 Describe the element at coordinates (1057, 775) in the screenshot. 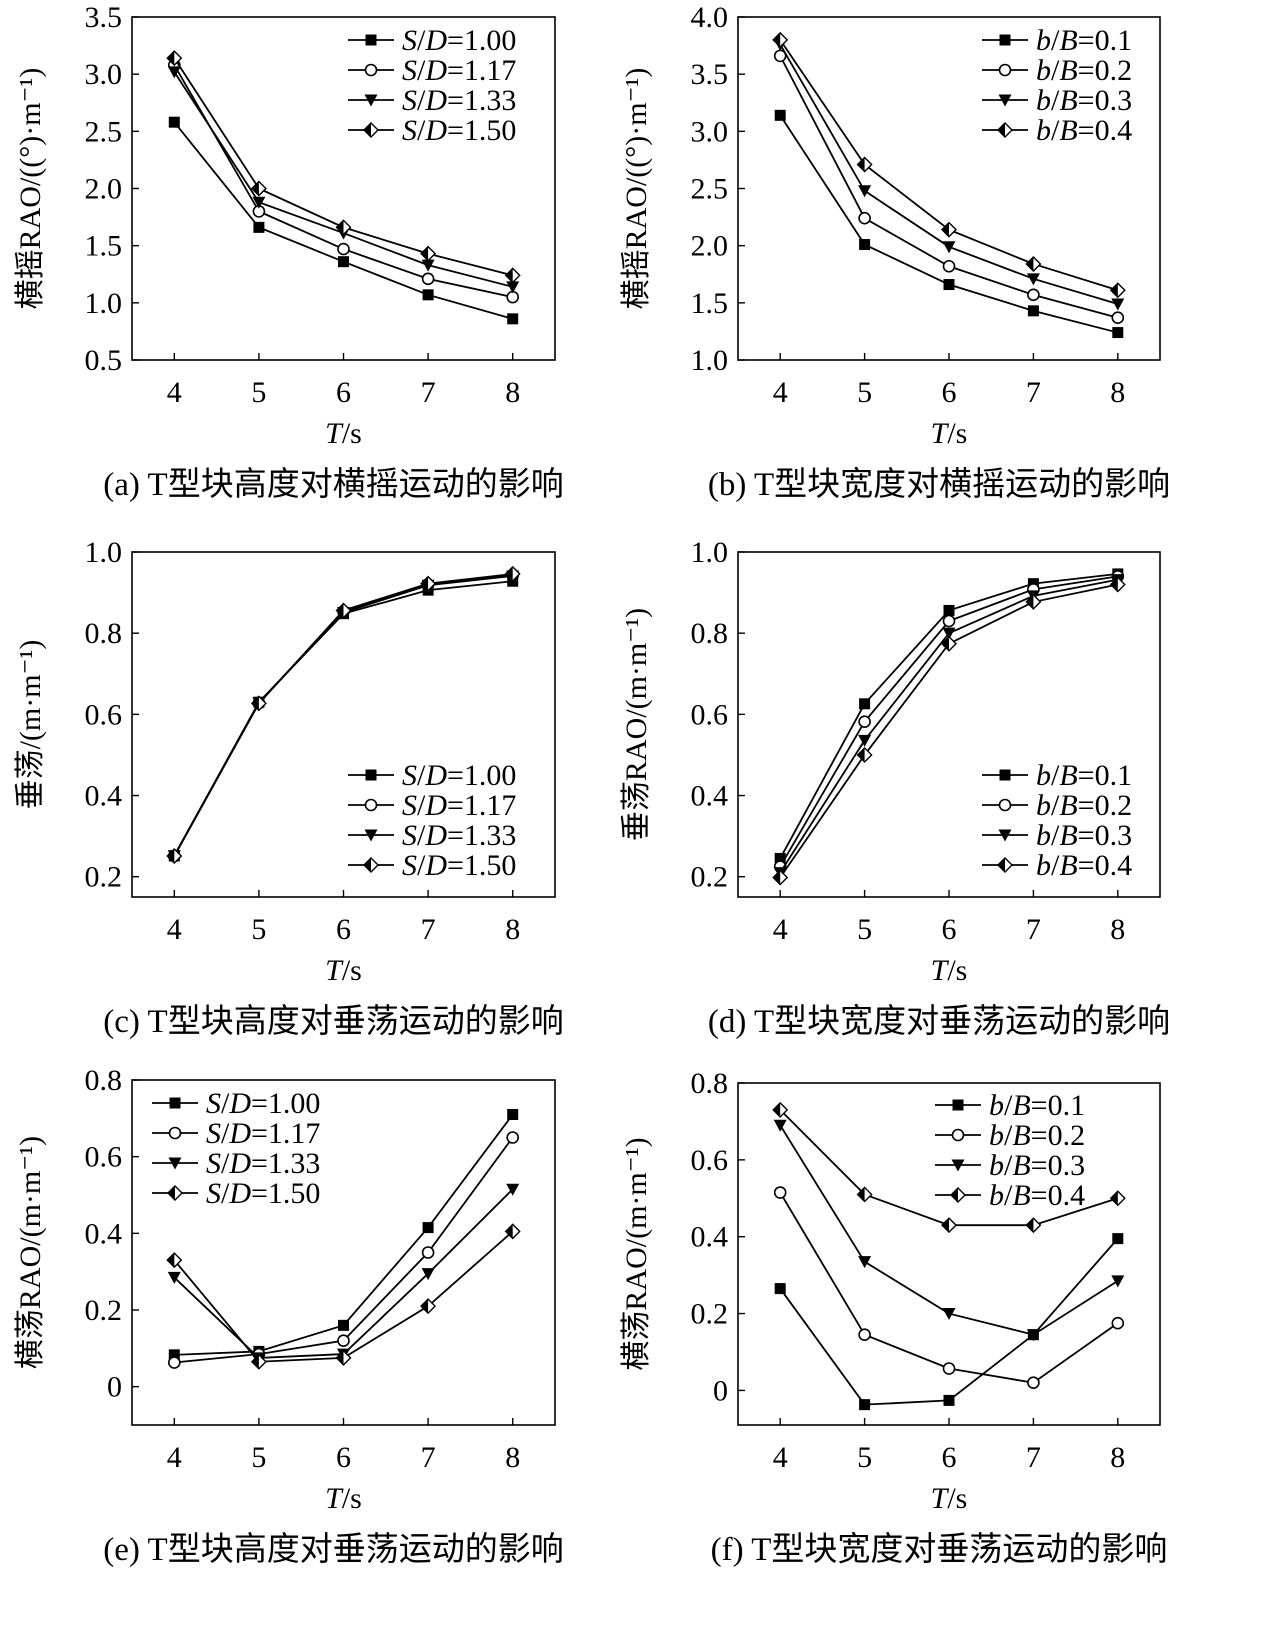

I see `legend-entry: b/B=0.1` at that location.